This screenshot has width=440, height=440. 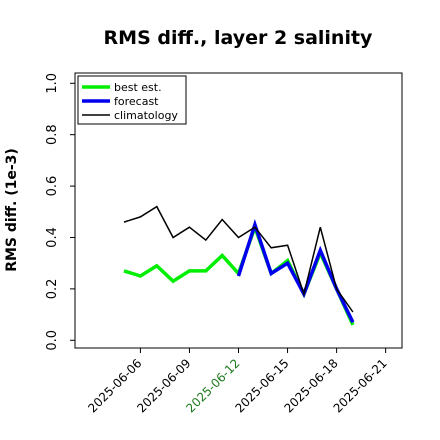 What do you see at coordinates (60, 212) in the screenshot?
I see `y-axis: 0.0 0.2 0.4 0.6 0.8 1.0` at bounding box center [60, 212].